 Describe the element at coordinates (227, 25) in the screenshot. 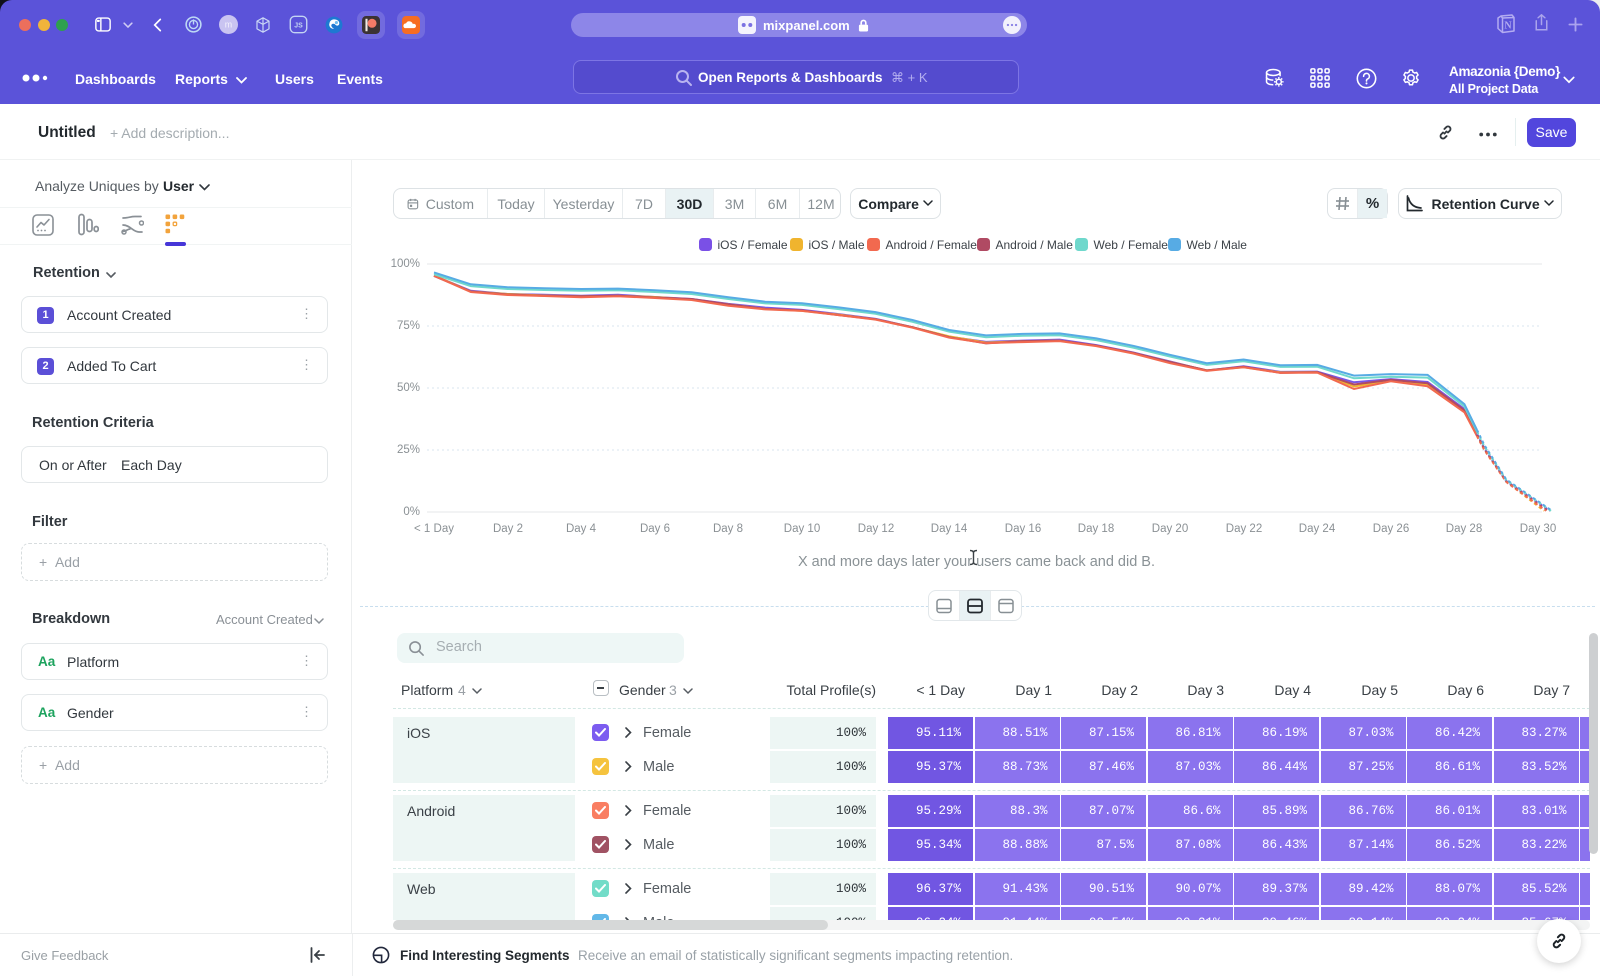

I see `svg-text: m` at that location.